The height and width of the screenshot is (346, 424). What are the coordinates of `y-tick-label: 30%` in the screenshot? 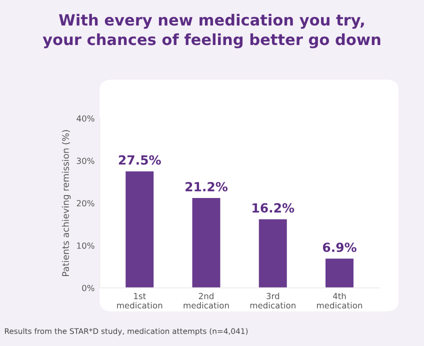 It's located at (85, 161).